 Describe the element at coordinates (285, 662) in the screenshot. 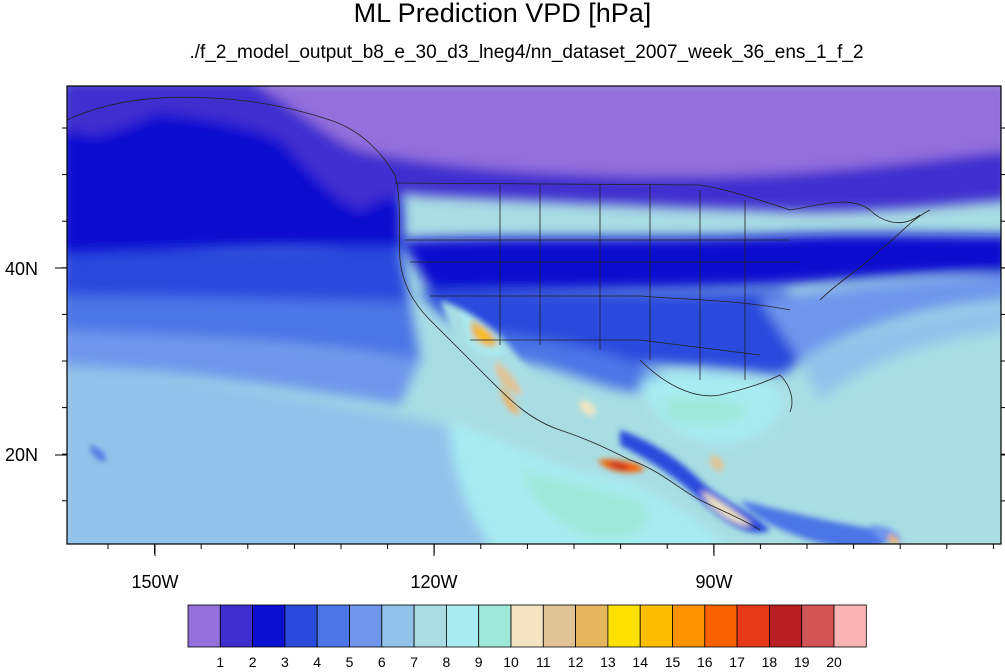

I see `colorbar-label: 3` at that location.